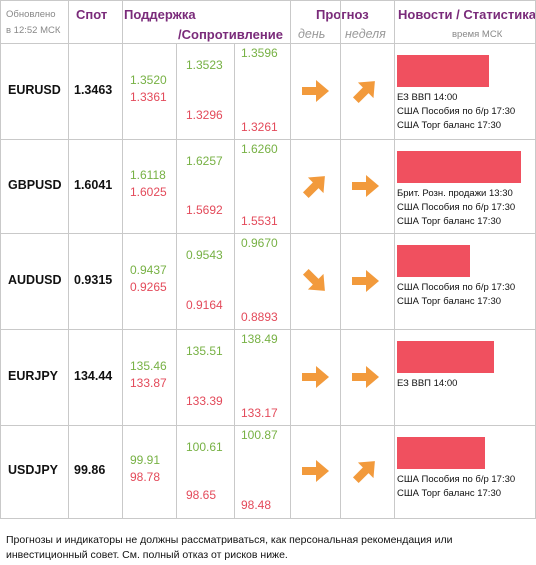 The width and height of the screenshot is (536, 565). I want to click on support-1: 0.9437, so click(148, 270).